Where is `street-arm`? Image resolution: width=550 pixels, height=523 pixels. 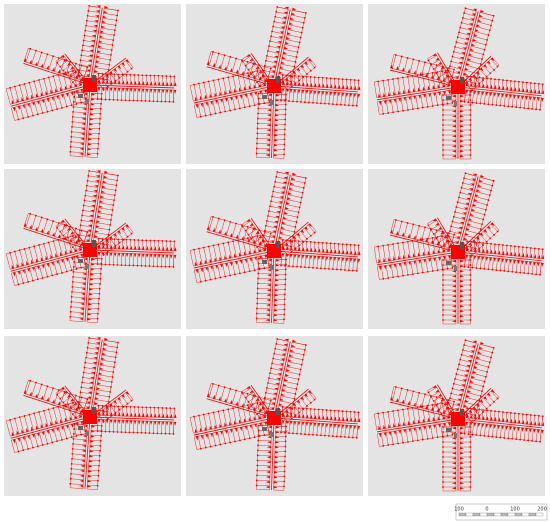
street-arm is located at coordinates (504, 93).